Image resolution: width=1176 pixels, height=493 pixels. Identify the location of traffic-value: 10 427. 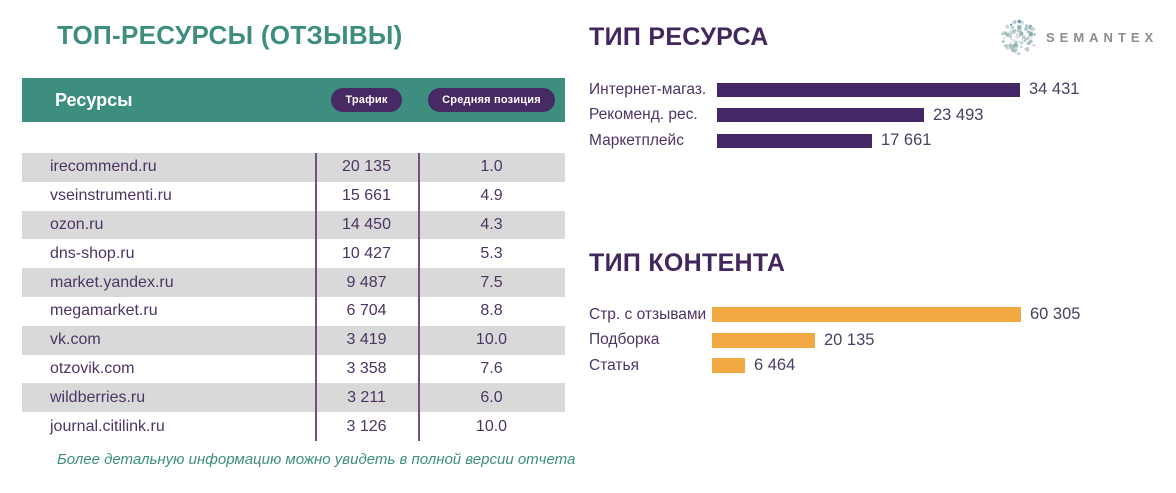
(366, 253).